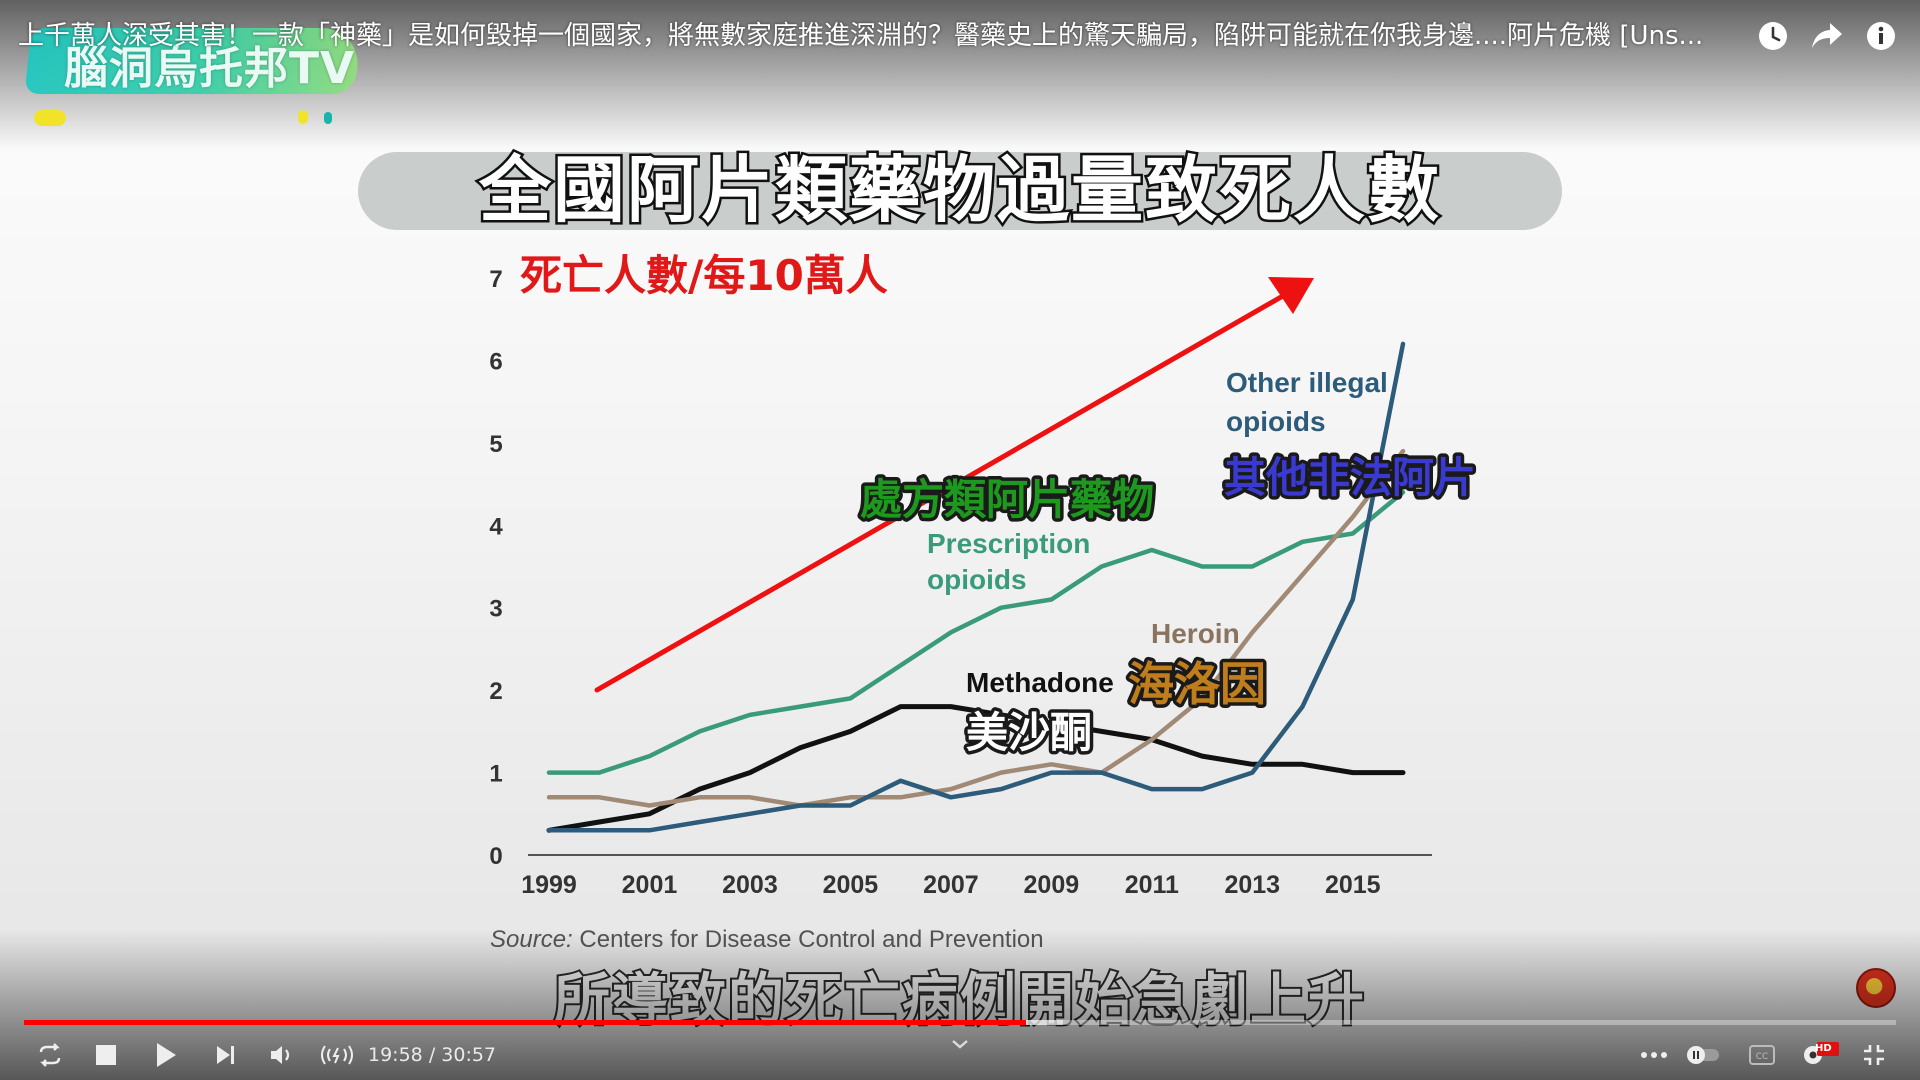 The height and width of the screenshot is (1080, 1920). What do you see at coordinates (549, 885) in the screenshot?
I see `x-tick-label: 1999` at bounding box center [549, 885].